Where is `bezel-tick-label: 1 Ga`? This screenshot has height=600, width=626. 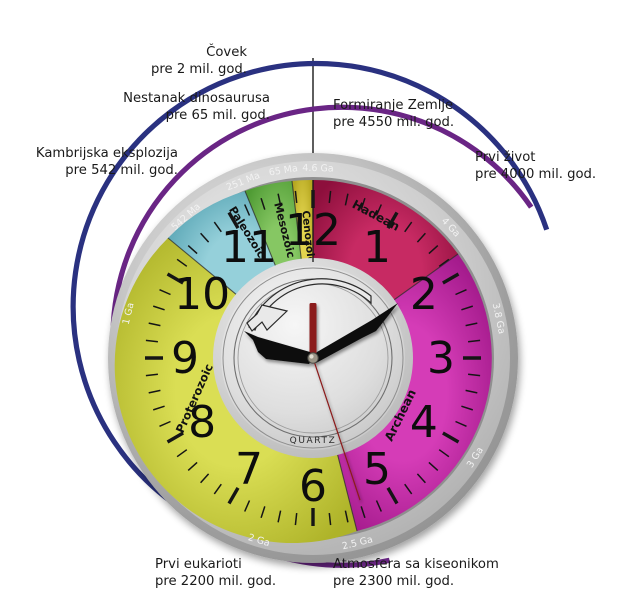
bezel-tick-label: 1 Ga is located at coordinates (129, 314).